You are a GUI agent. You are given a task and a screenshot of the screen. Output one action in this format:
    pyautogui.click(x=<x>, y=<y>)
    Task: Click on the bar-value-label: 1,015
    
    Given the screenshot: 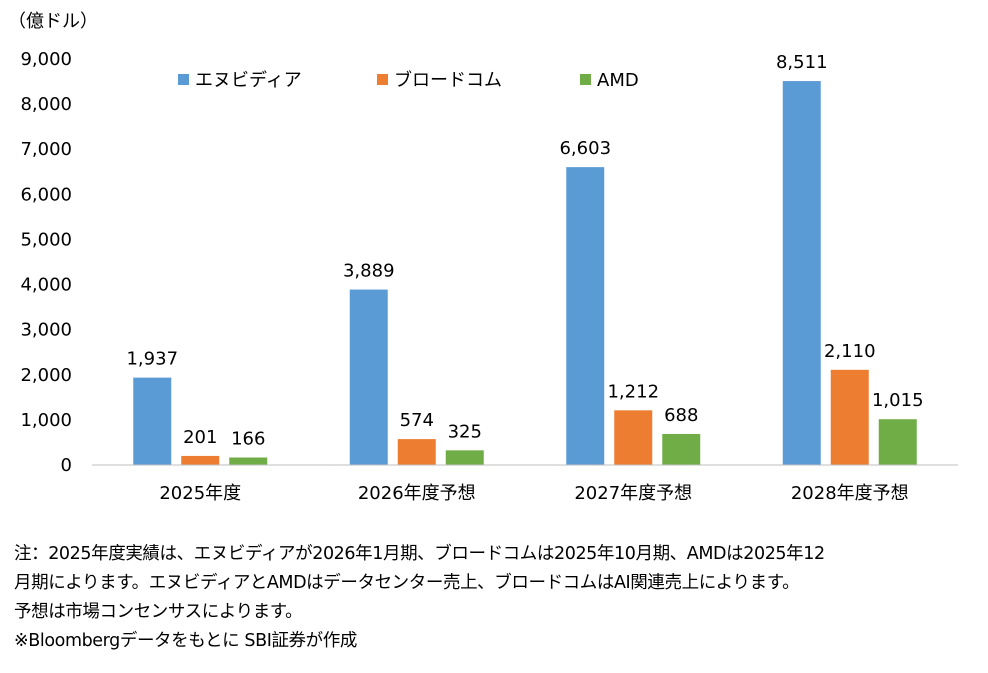 What is the action you would take?
    pyautogui.click(x=898, y=400)
    